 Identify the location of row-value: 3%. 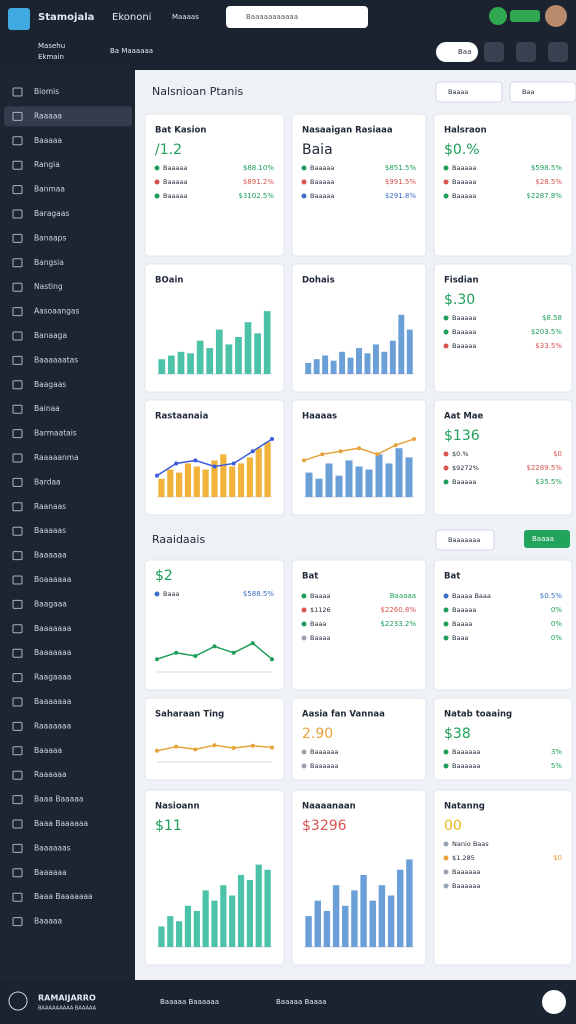
(556, 752).